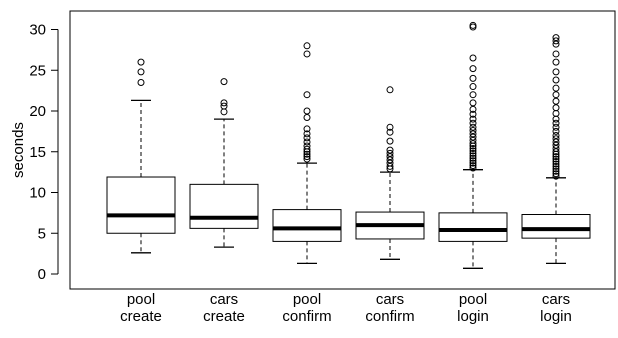  Describe the element at coordinates (37, 30) in the screenshot. I see `y-tick-label: 30` at that location.